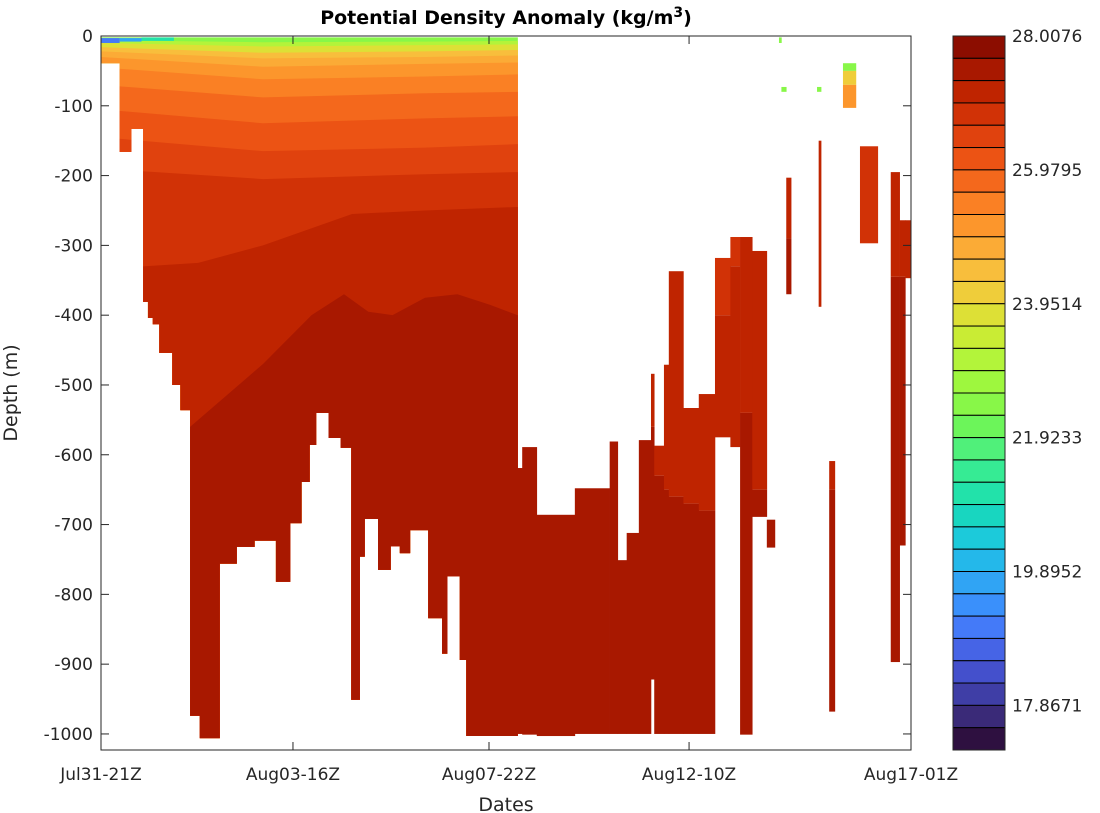 The image size is (1100, 813). What do you see at coordinates (11, 392) in the screenshot?
I see `y-axis-label: Depth (m)` at bounding box center [11, 392].